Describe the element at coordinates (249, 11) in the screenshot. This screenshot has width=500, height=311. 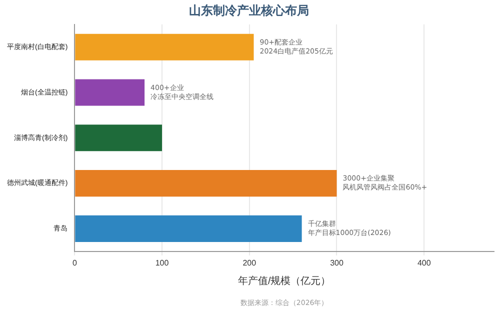
I see `chart-title: 山东制冷产业核心布局` at that location.